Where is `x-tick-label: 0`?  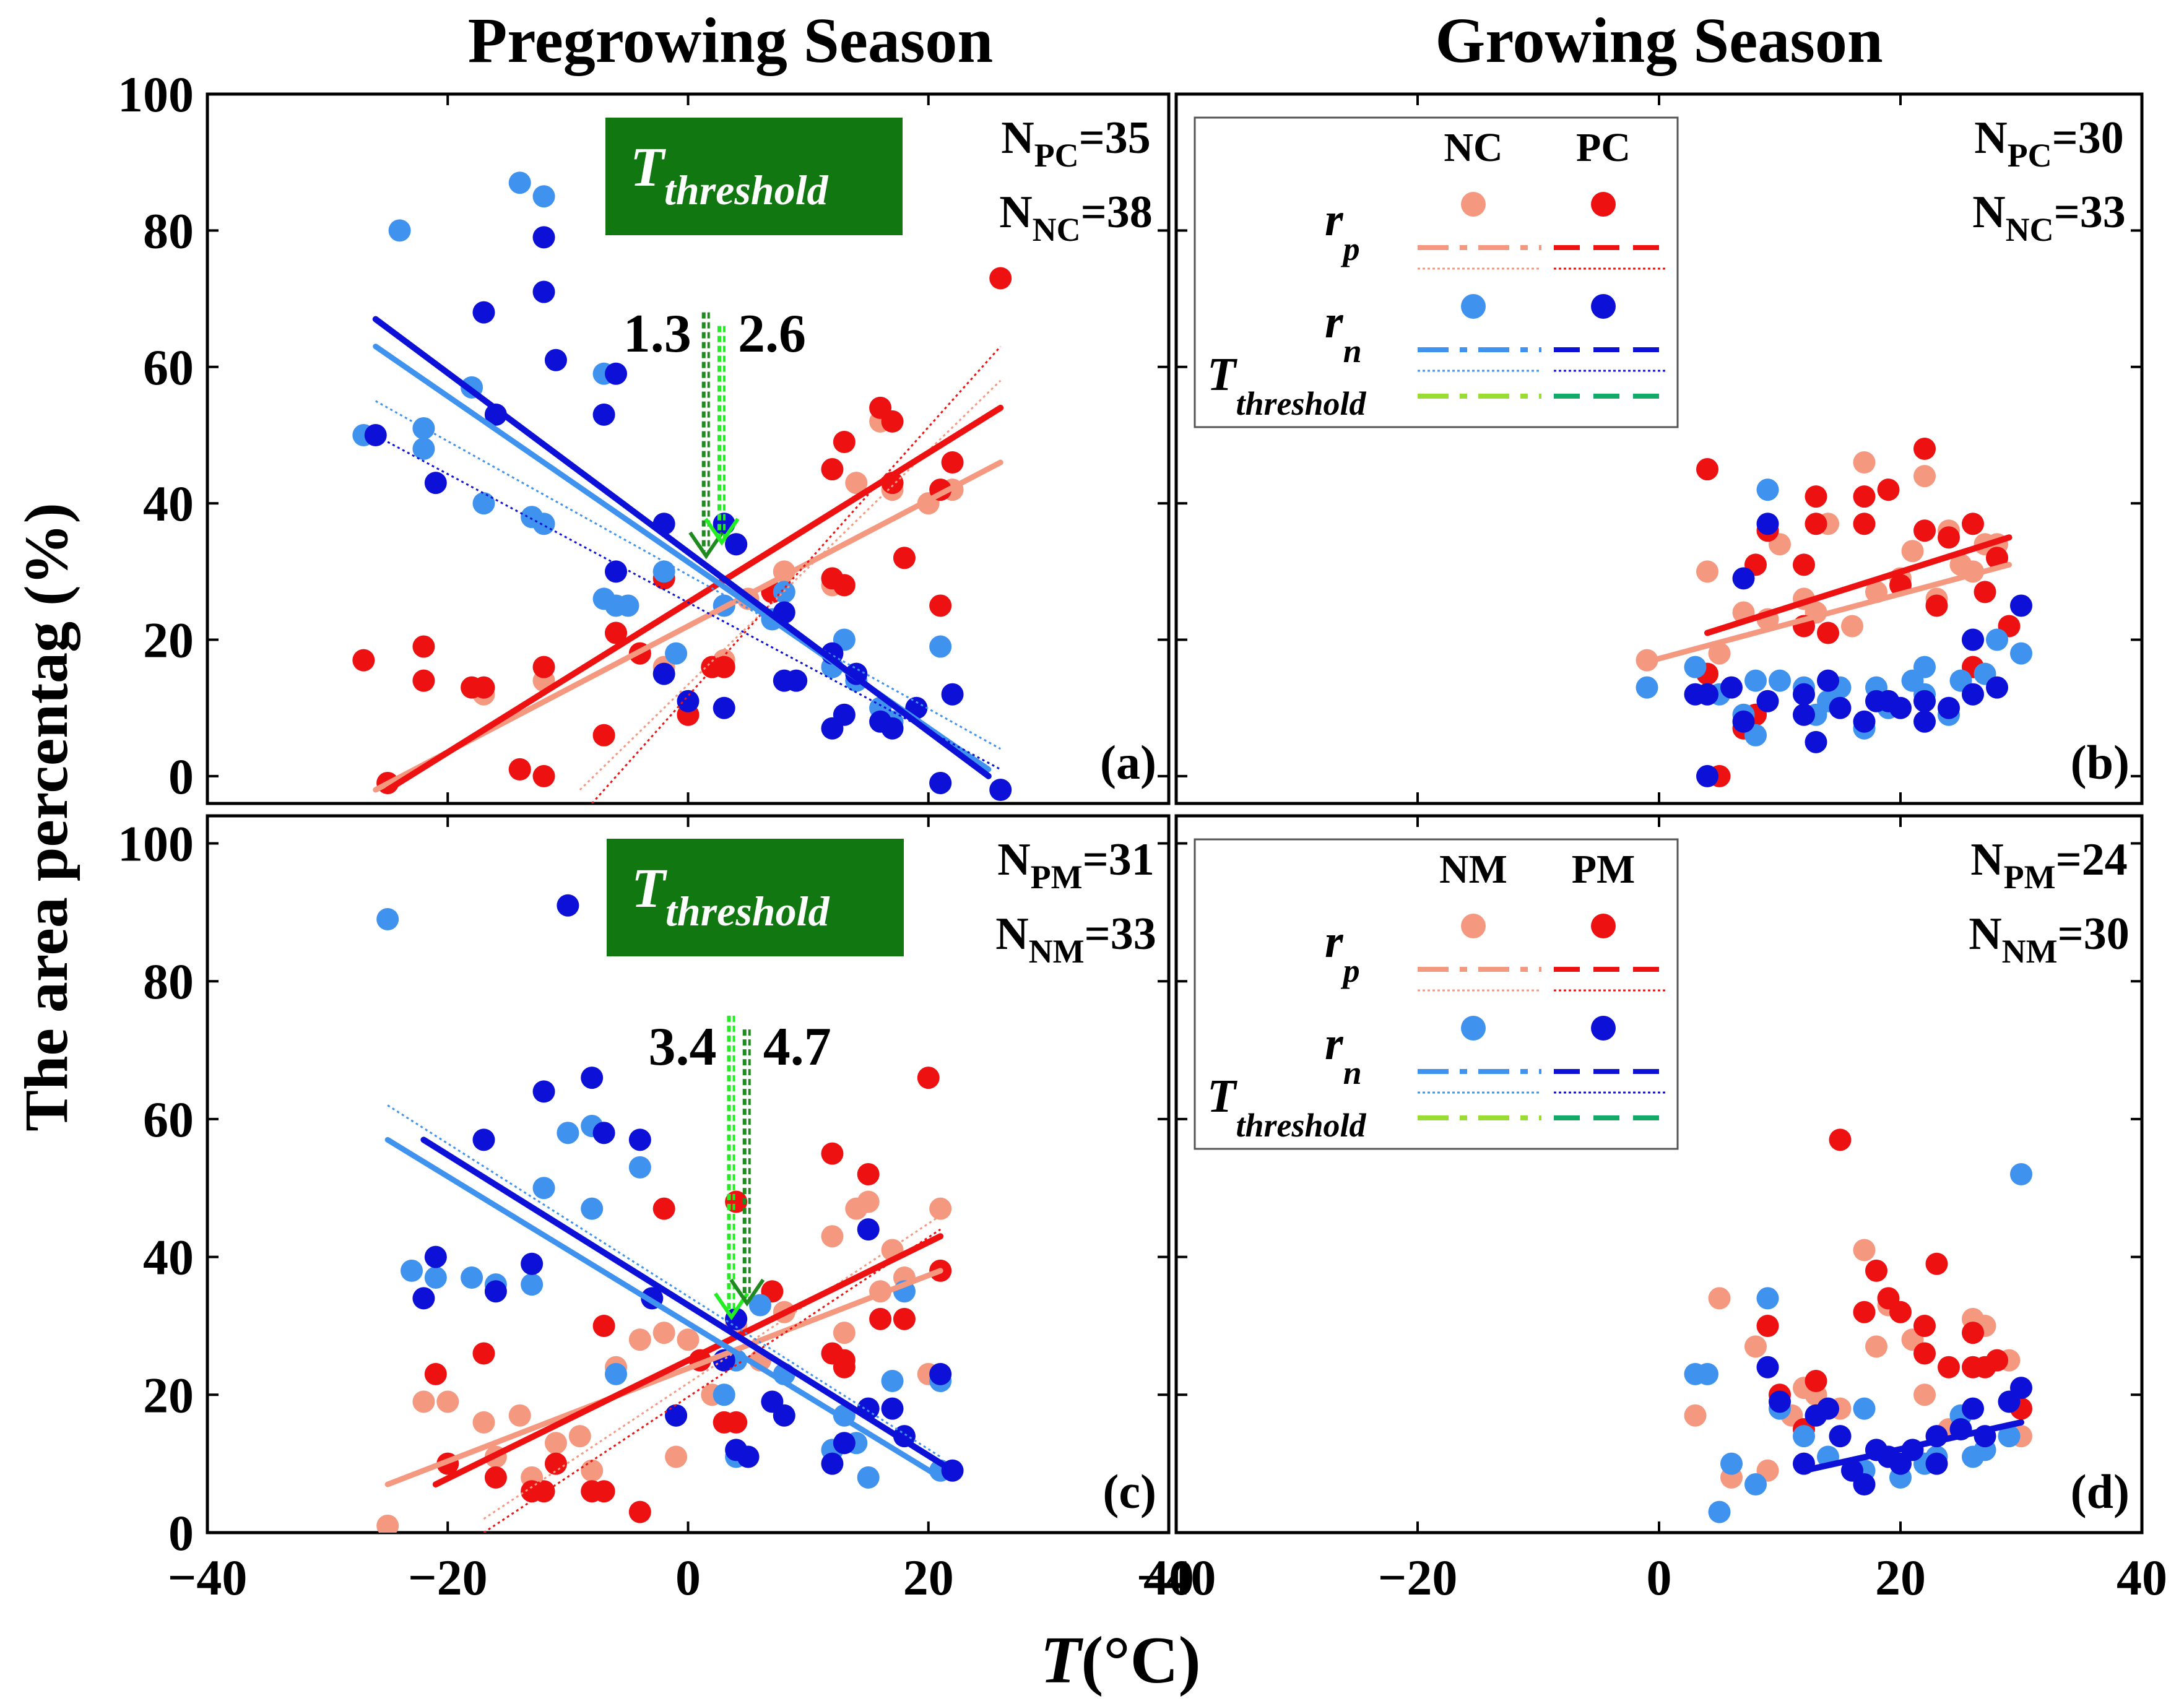
x-tick-label: 0 is located at coordinates (688, 1577).